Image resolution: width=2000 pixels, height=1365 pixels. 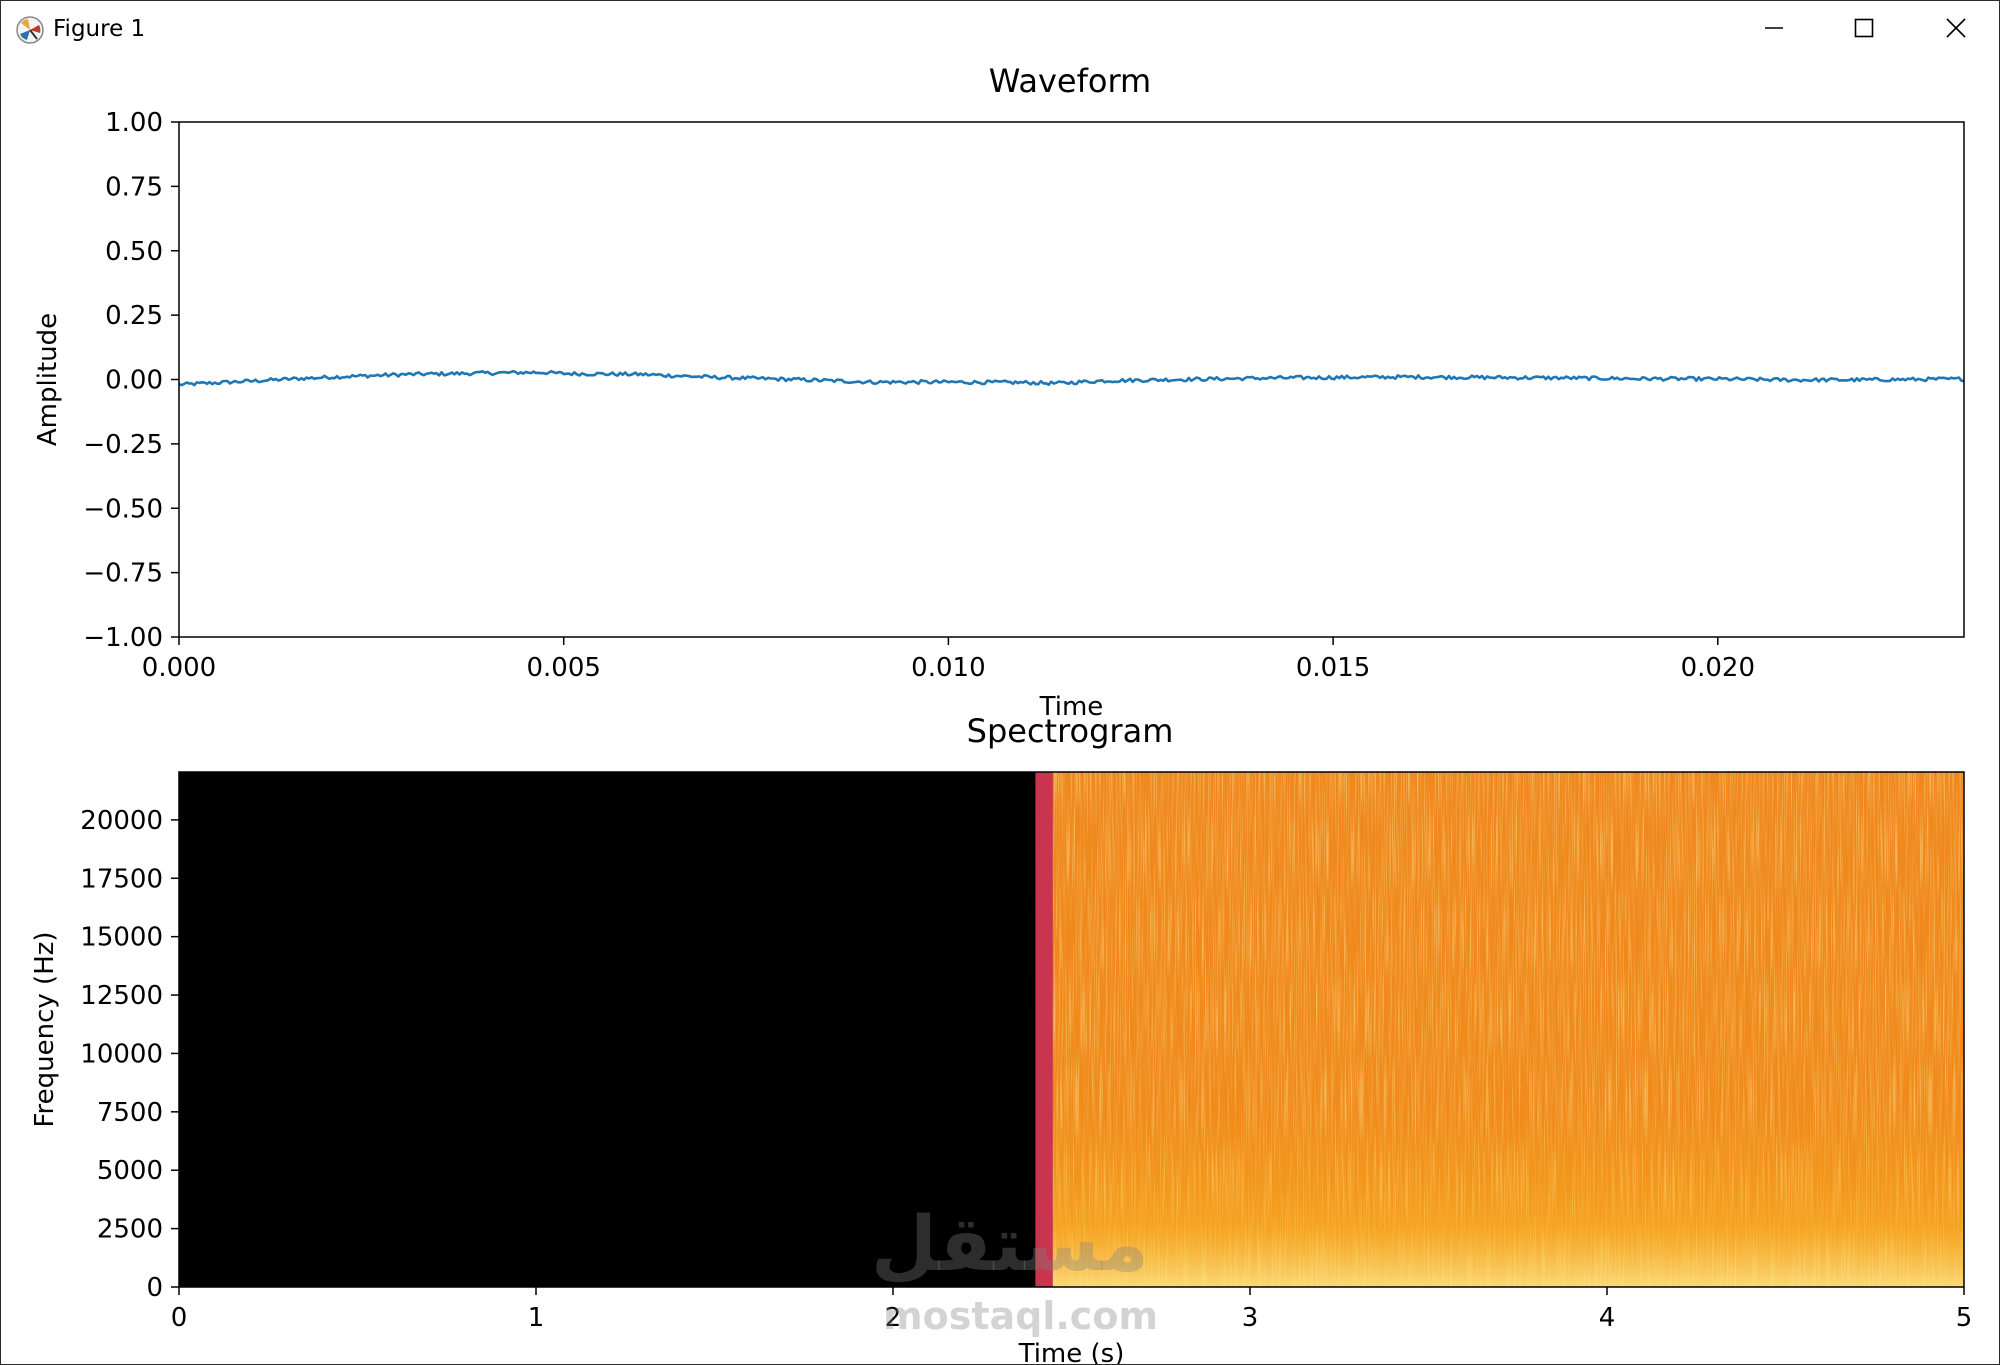 I want to click on maximize-button, so click(x=1864, y=30).